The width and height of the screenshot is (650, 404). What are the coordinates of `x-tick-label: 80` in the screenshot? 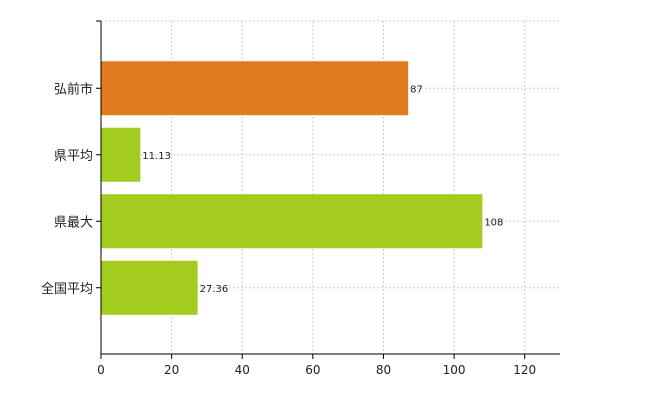 It's located at (383, 370).